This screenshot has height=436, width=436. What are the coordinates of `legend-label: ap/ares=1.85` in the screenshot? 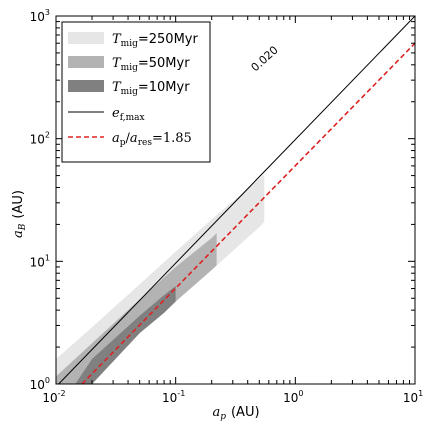 It's located at (152, 139).